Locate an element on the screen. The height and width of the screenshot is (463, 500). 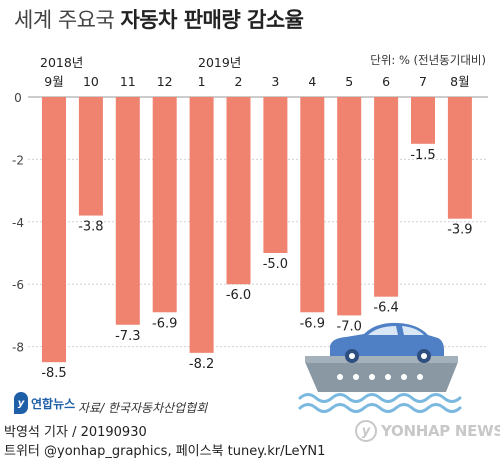
x-tick-label: 2 is located at coordinates (239, 81).